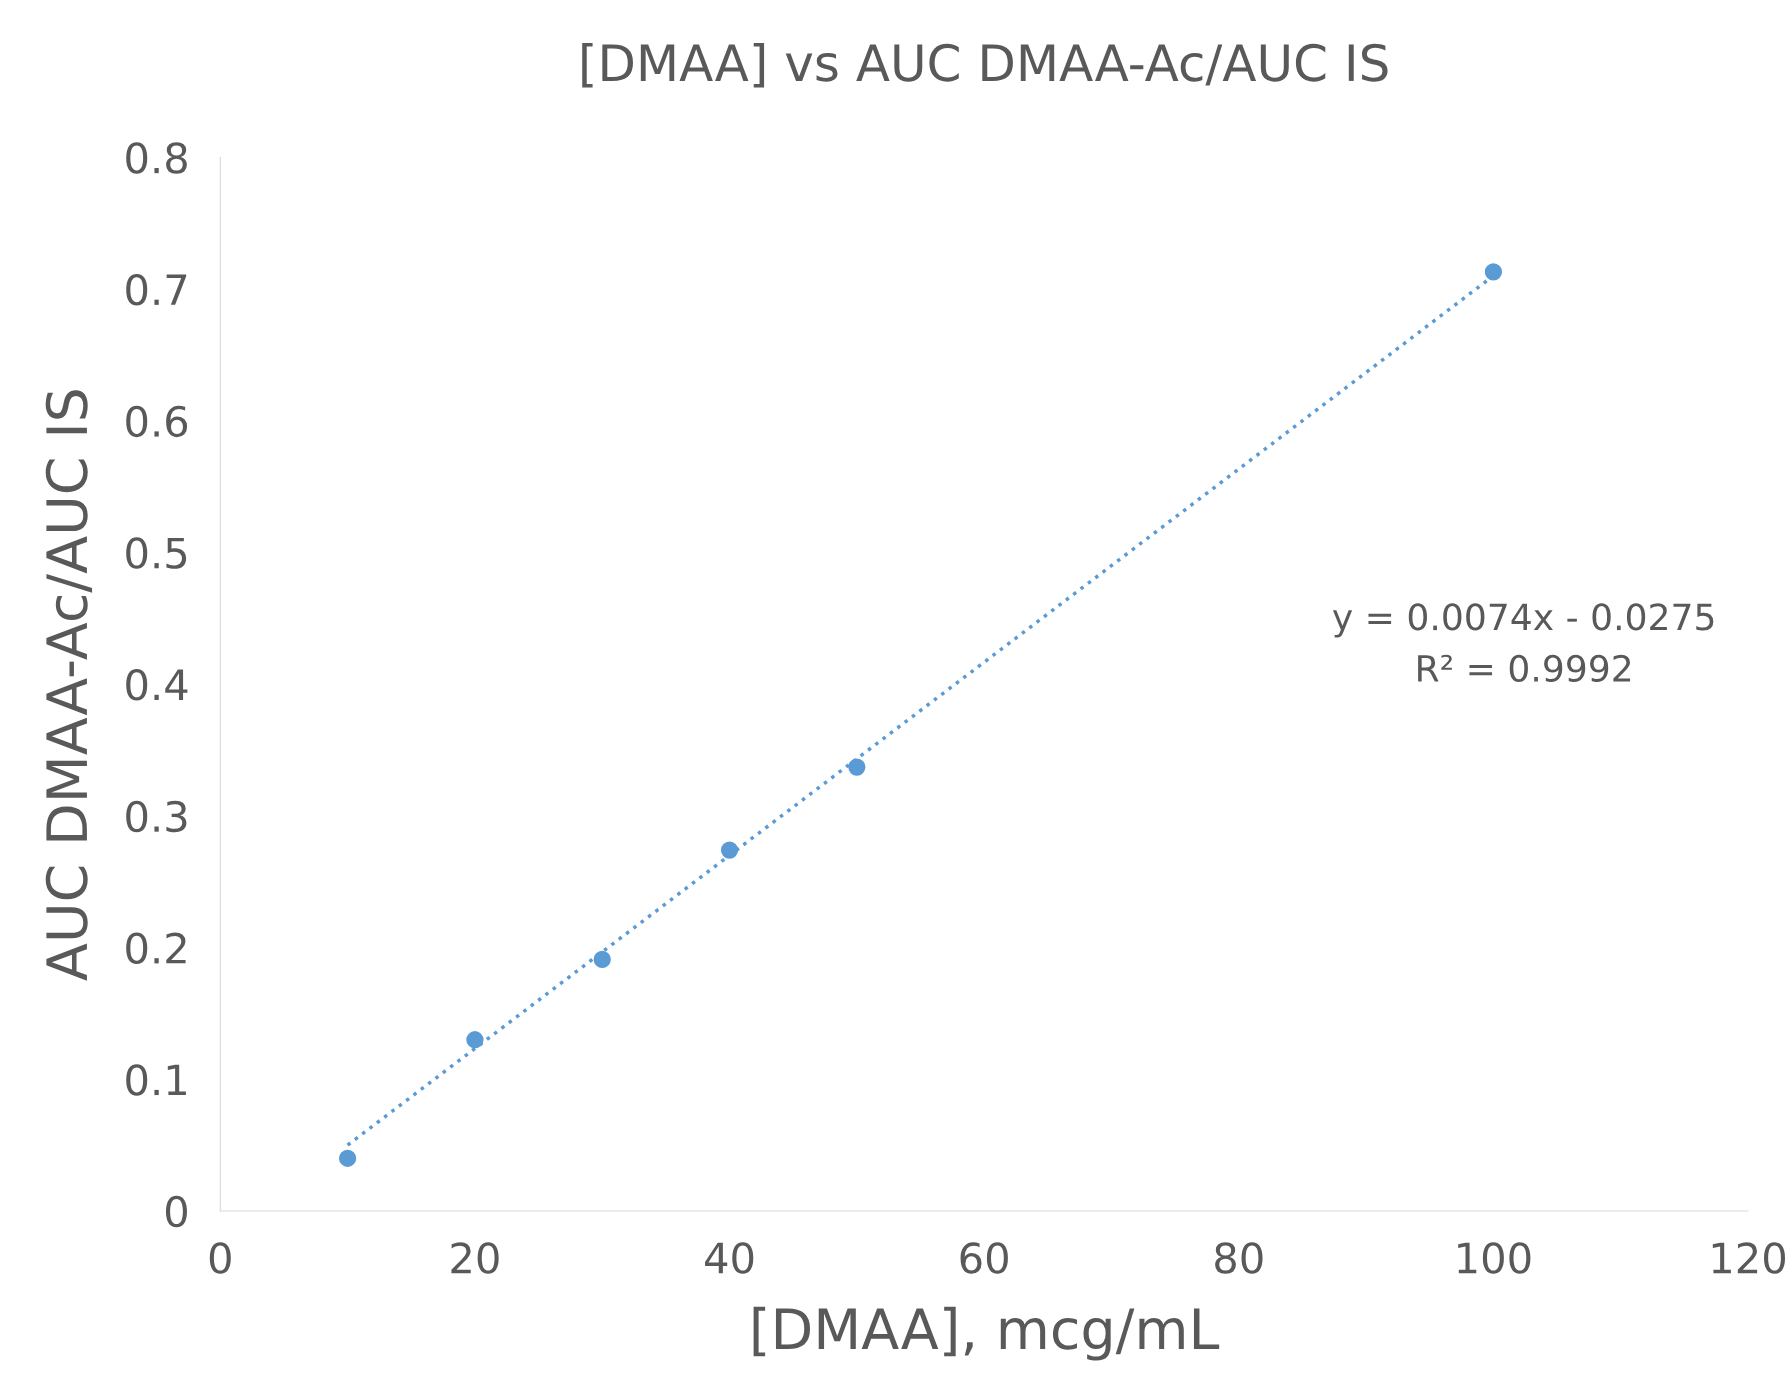 This screenshot has width=1791, height=1380. What do you see at coordinates (1749, 1258) in the screenshot?
I see `x-tick-label: 120` at bounding box center [1749, 1258].